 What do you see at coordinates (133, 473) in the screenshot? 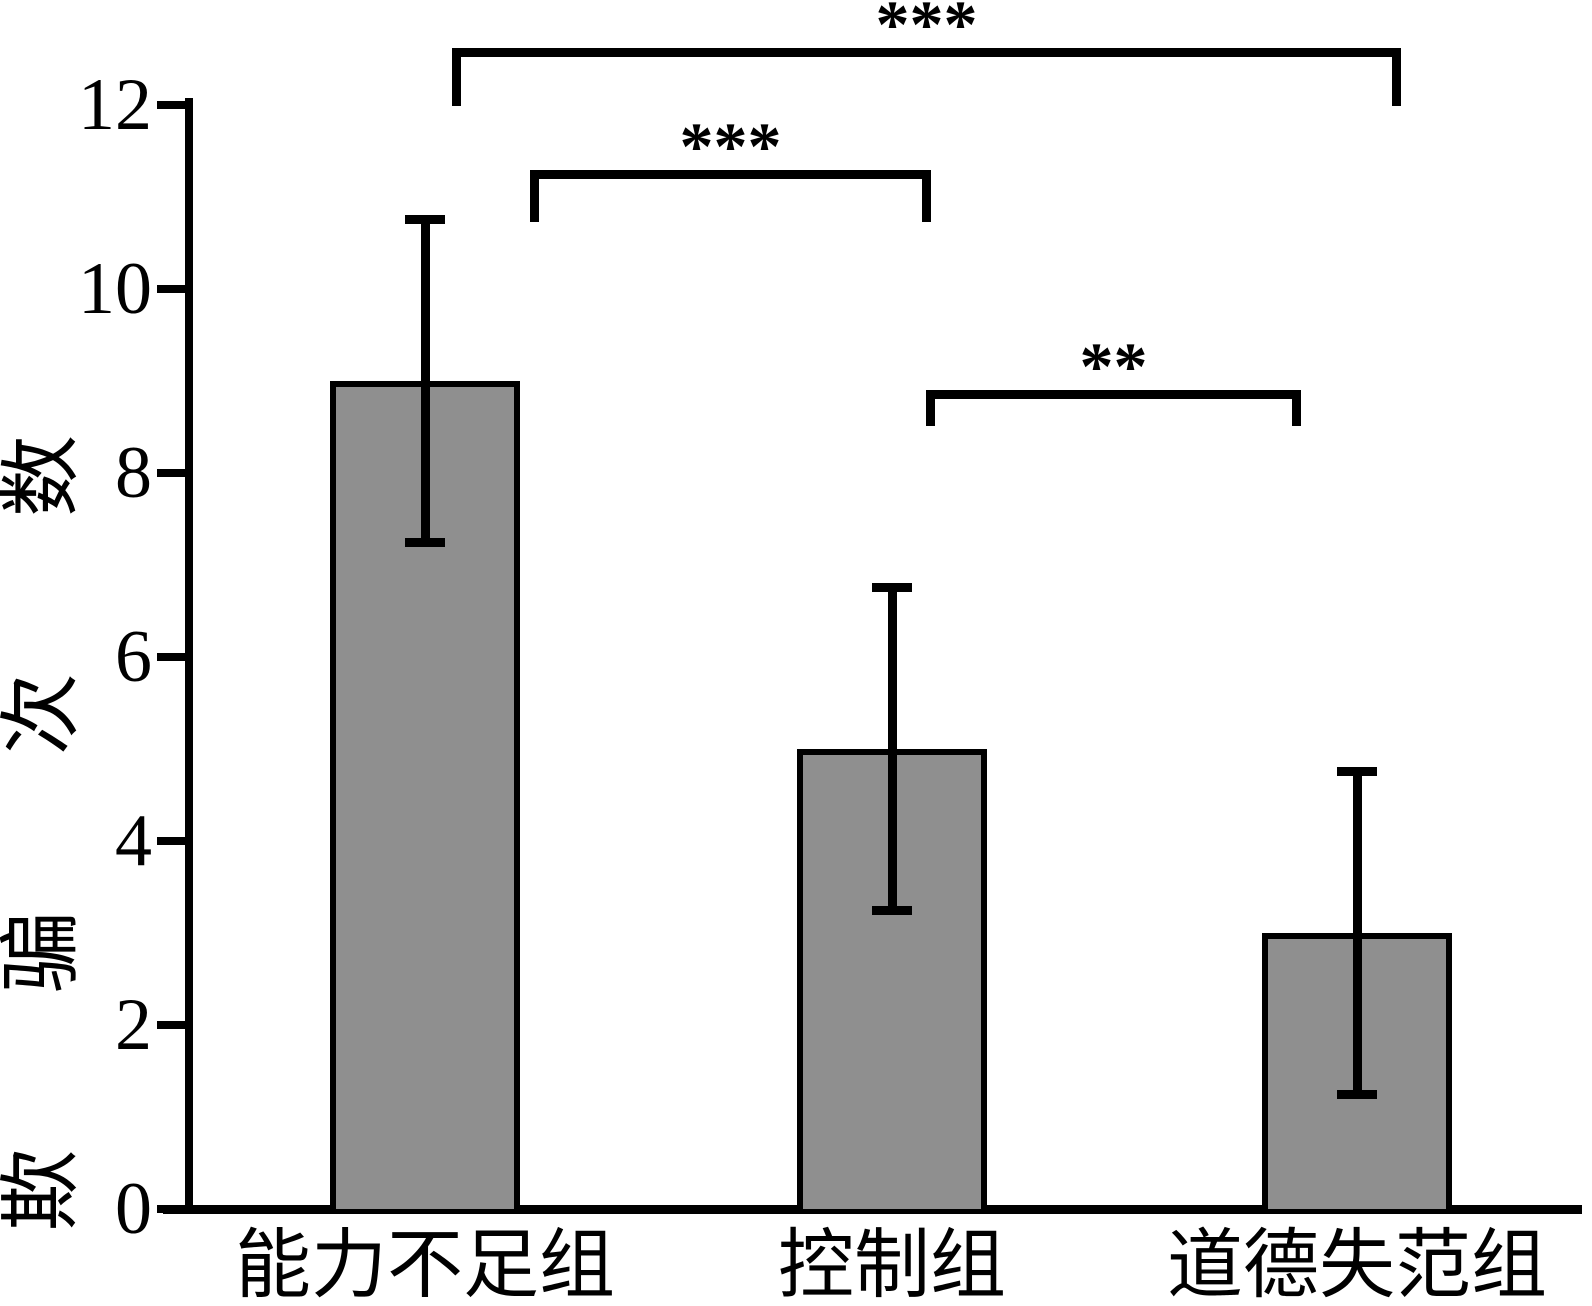
I see `y-tick-label: 8` at bounding box center [133, 473].